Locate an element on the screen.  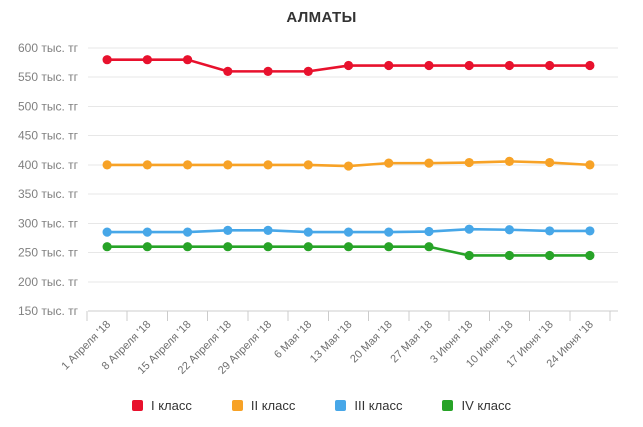
legend-label: IV класс is located at coordinates (486, 405).